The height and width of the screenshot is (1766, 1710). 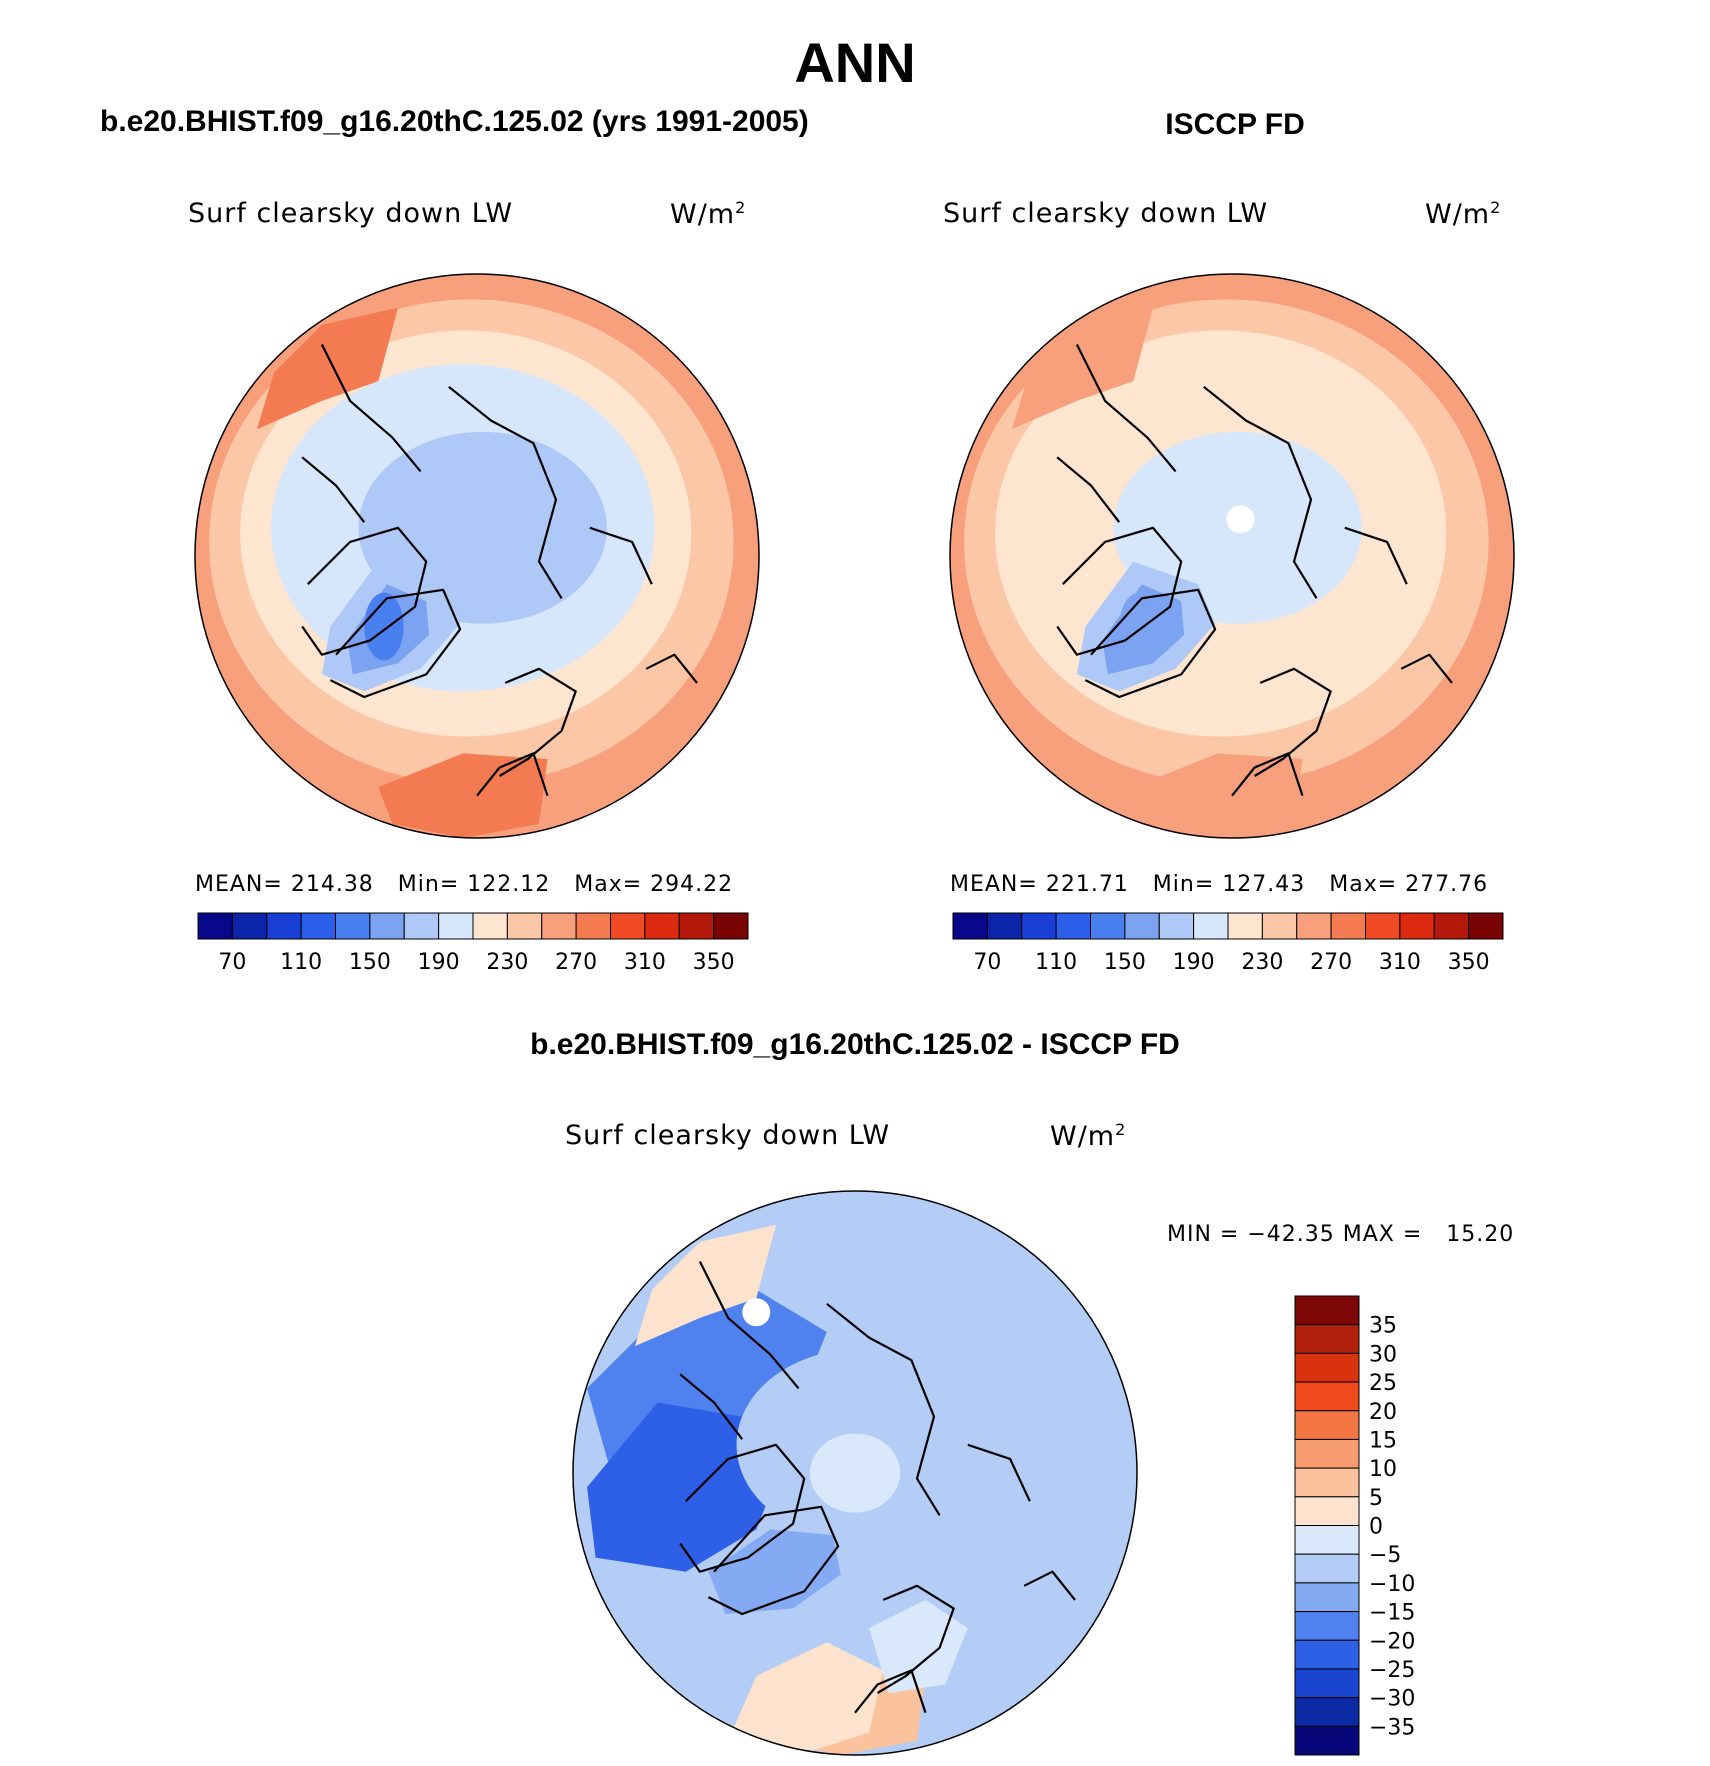 I want to click on colorbar-tick-label: 30, so click(x=1383, y=1354).